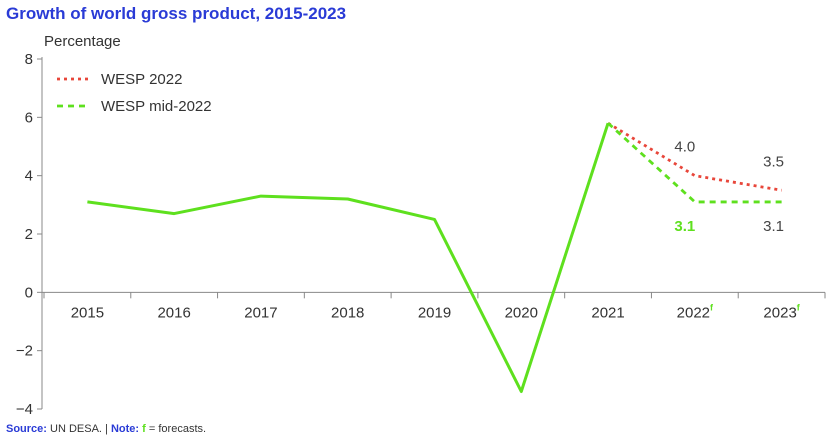  I want to click on footnote-note-label: Note:, so click(125, 429).